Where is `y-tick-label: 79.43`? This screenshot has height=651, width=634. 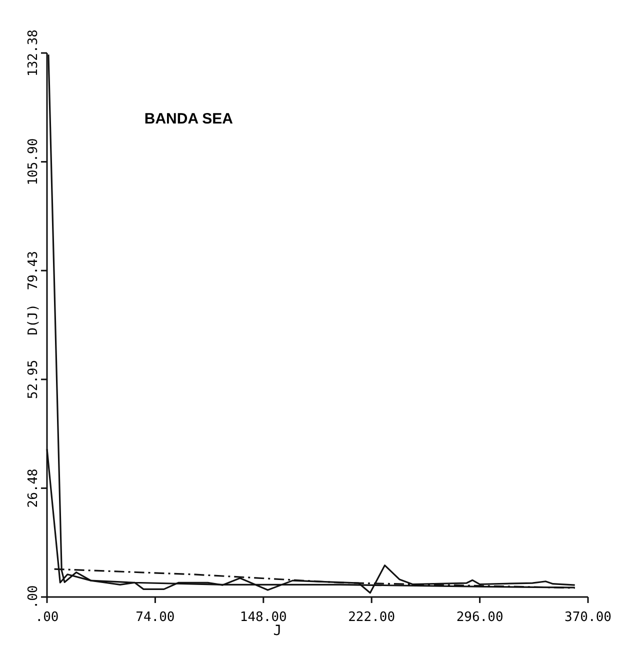 y-tick-label: 79.43 is located at coordinates (33, 270).